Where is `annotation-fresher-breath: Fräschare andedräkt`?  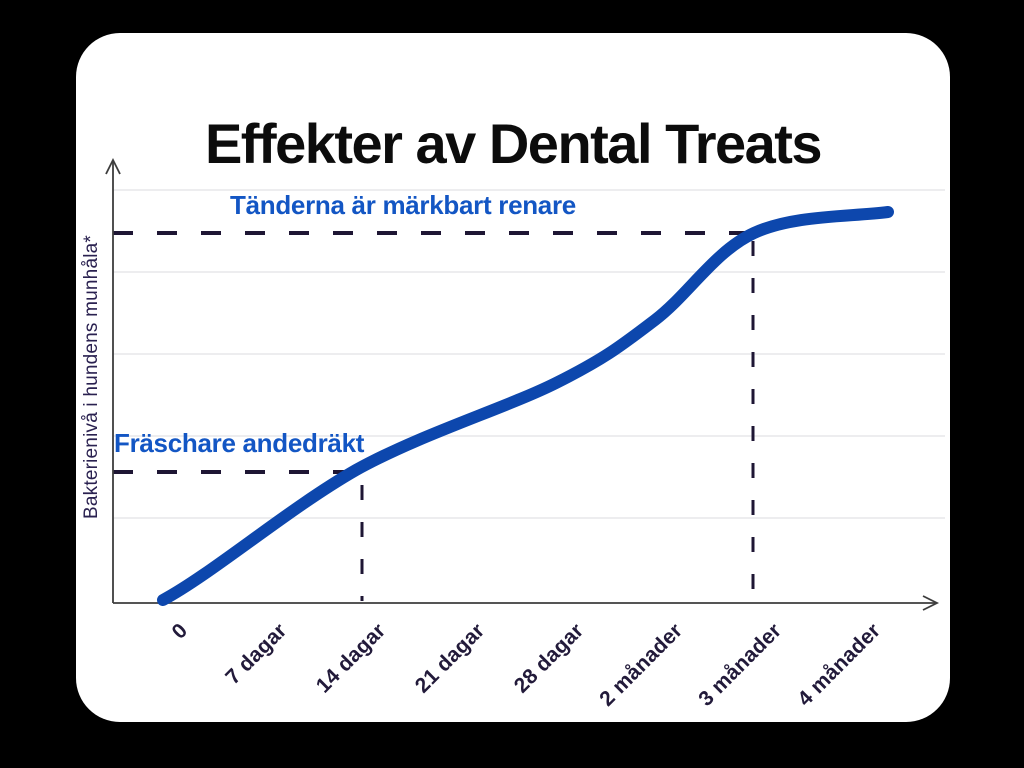 annotation-fresher-breath: Fräschare andedräkt is located at coordinates (239, 443).